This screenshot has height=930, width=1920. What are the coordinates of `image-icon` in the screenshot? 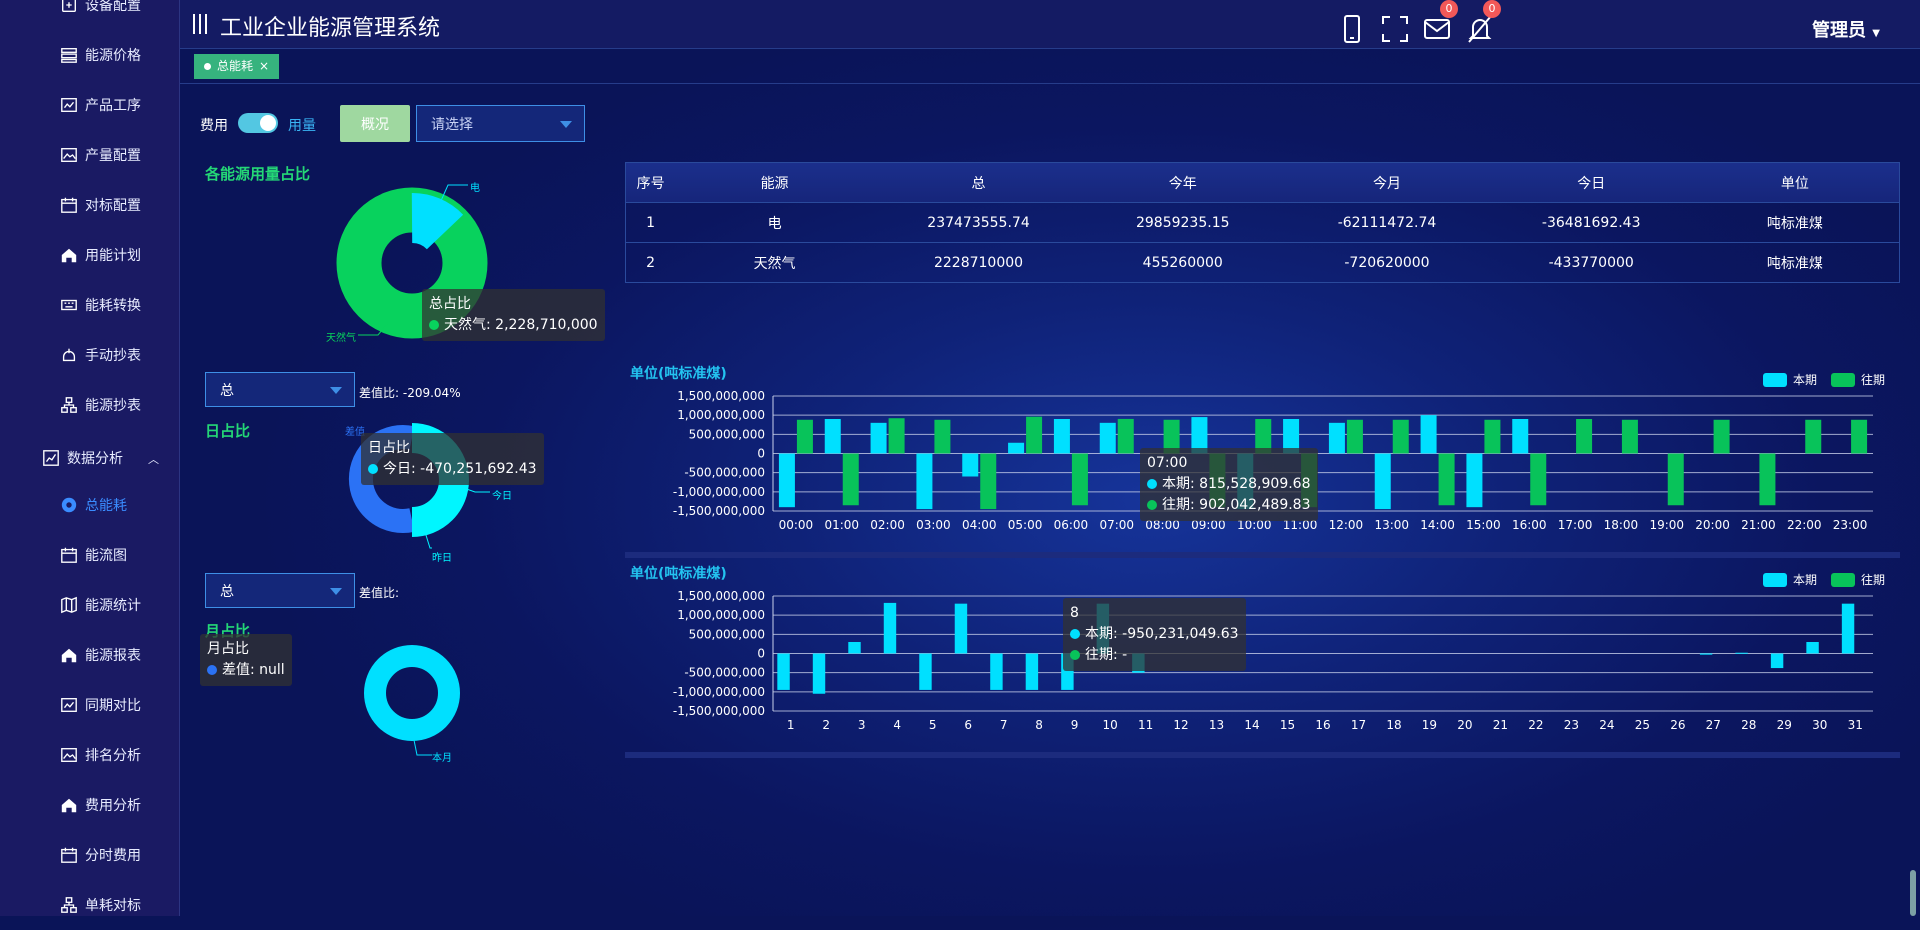 It's located at (69, 755).